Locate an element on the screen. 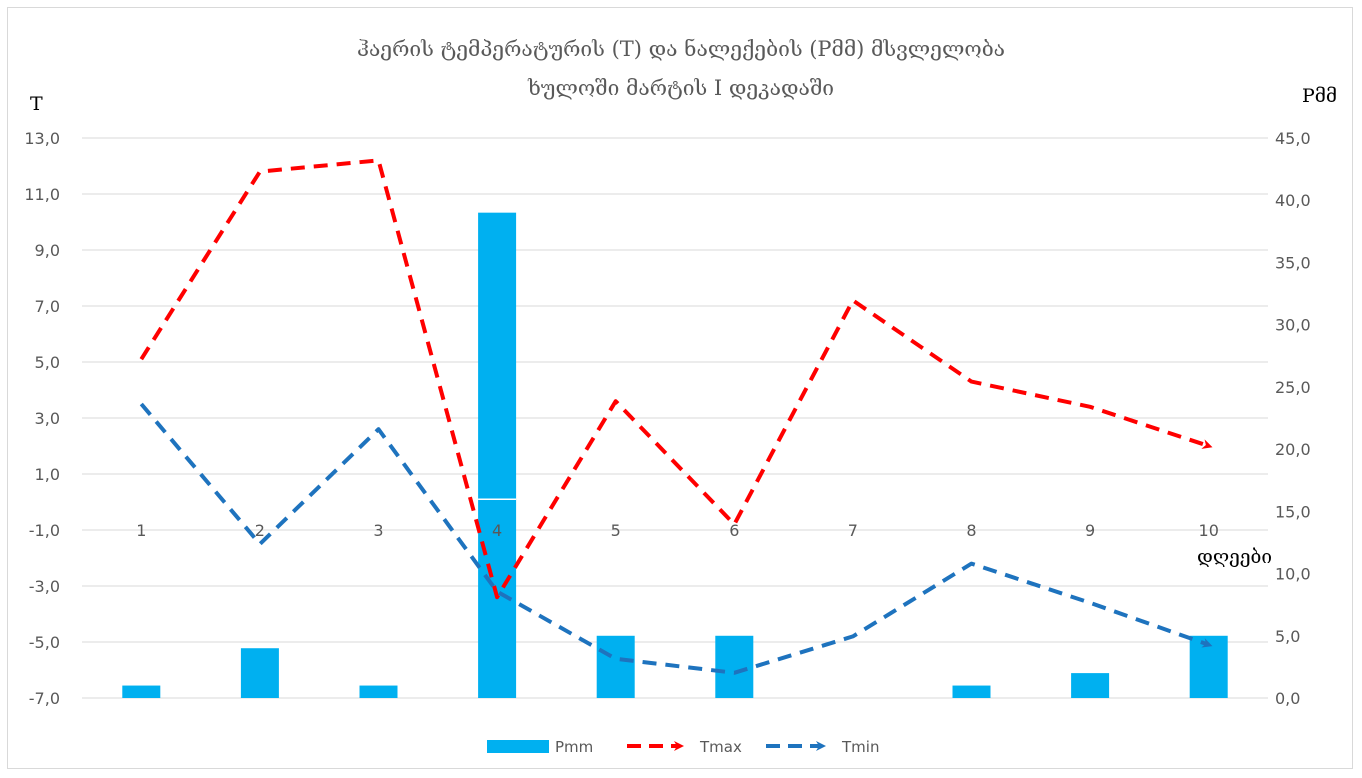 This screenshot has height=778, width=1362. y-left-tick-label: -1,0 is located at coordinates (44, 530).